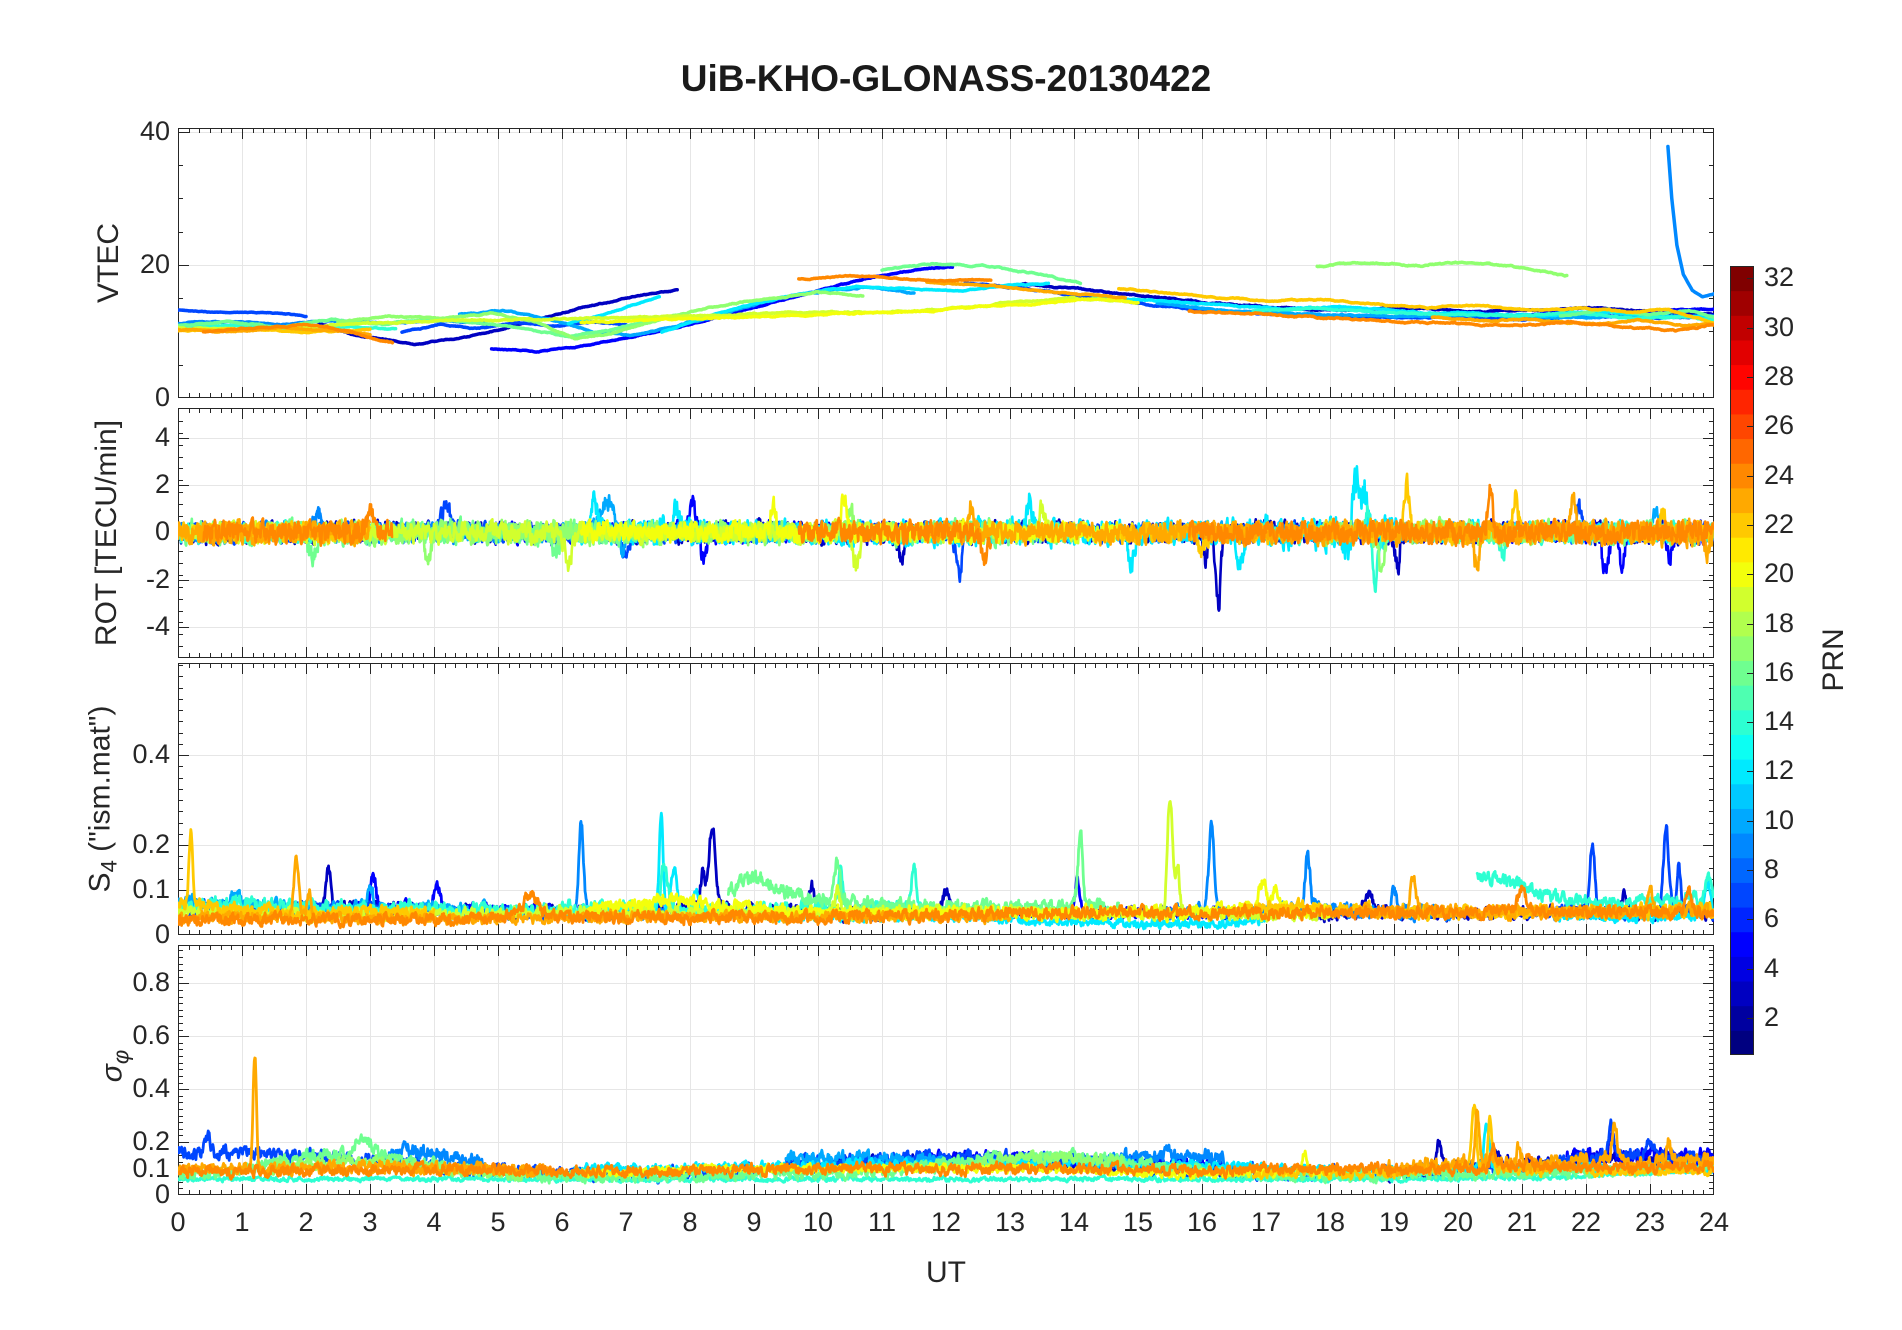 The width and height of the screenshot is (1902, 1330). Describe the element at coordinates (1266, 1222) in the screenshot. I see `x-tick-label: 17` at that location.